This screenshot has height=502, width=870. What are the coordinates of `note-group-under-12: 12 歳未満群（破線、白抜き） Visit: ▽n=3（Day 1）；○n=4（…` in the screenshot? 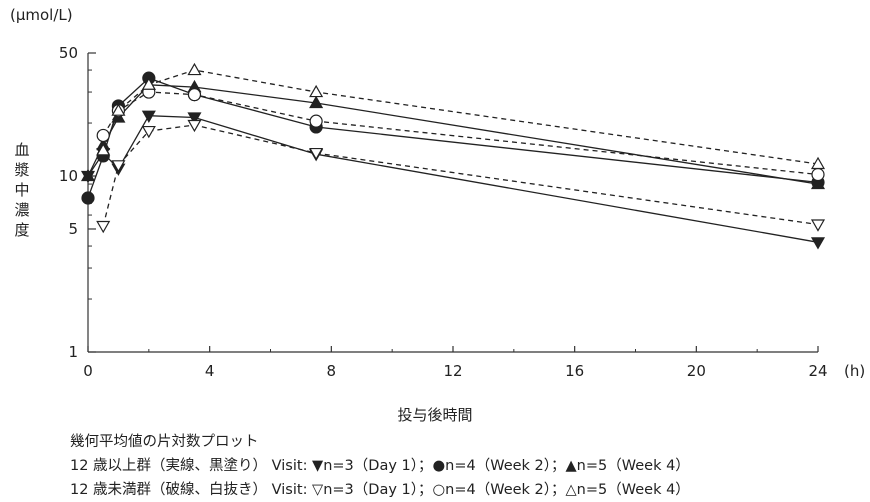 It's located at (380, 490).